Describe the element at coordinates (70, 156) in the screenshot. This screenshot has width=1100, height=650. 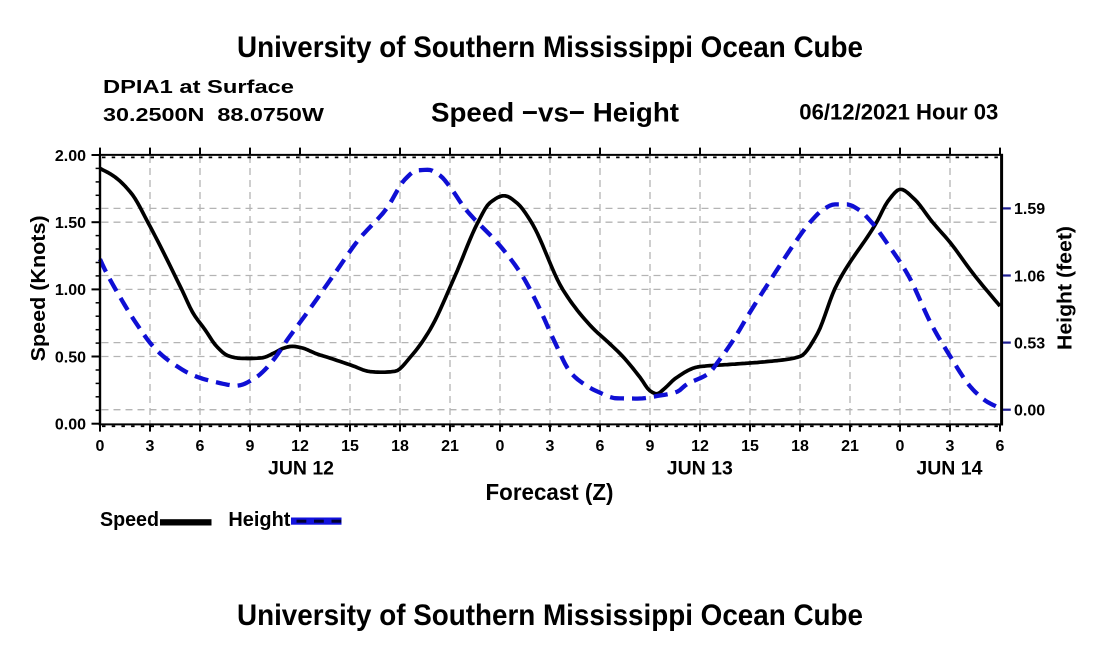
I see `svg-text: 2.00` at that location.